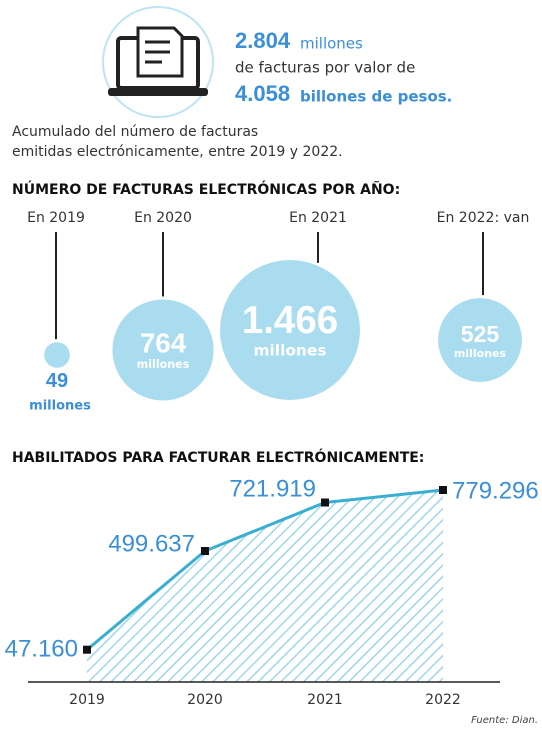  I want to click on x-tick-label: 2019, so click(87, 700).